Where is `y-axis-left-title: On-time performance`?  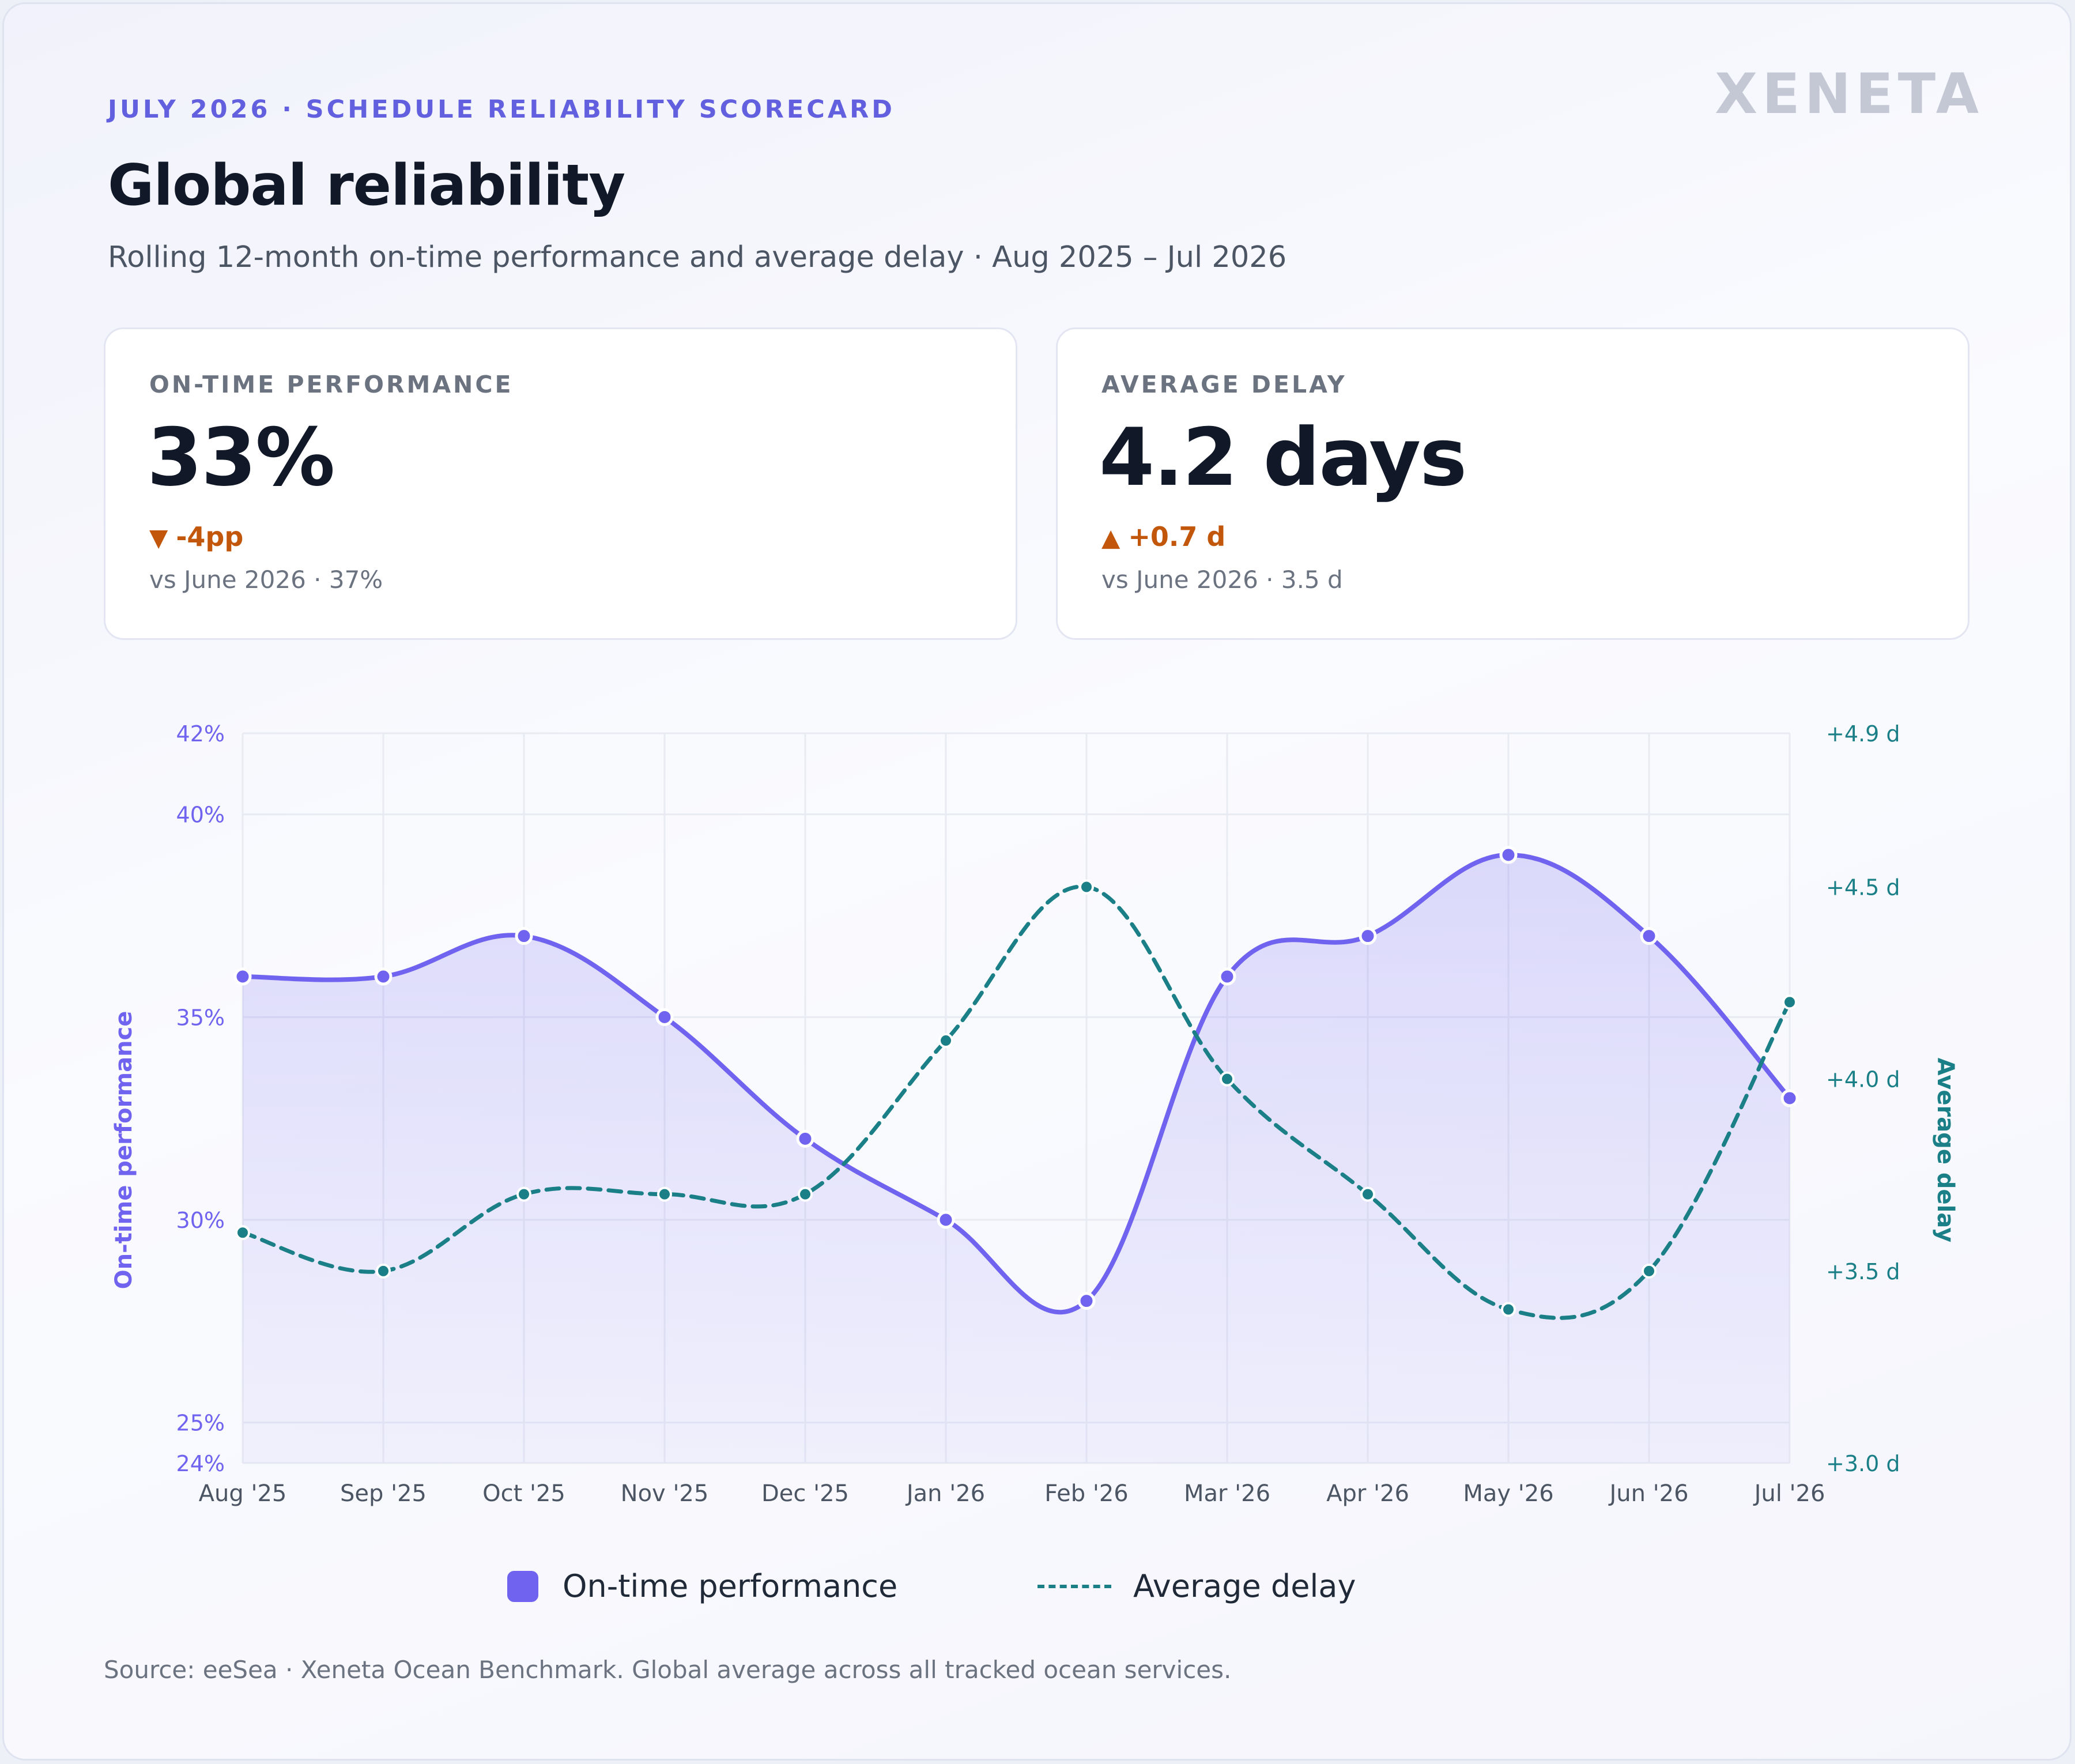
y-axis-left-title: On-time performance is located at coordinates (124, 1150).